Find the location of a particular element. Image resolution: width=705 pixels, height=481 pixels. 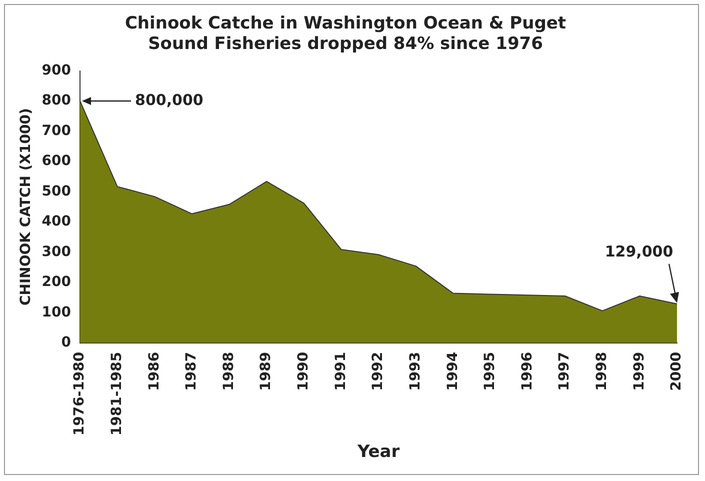

x-tick-label: 1997 is located at coordinates (564, 371).